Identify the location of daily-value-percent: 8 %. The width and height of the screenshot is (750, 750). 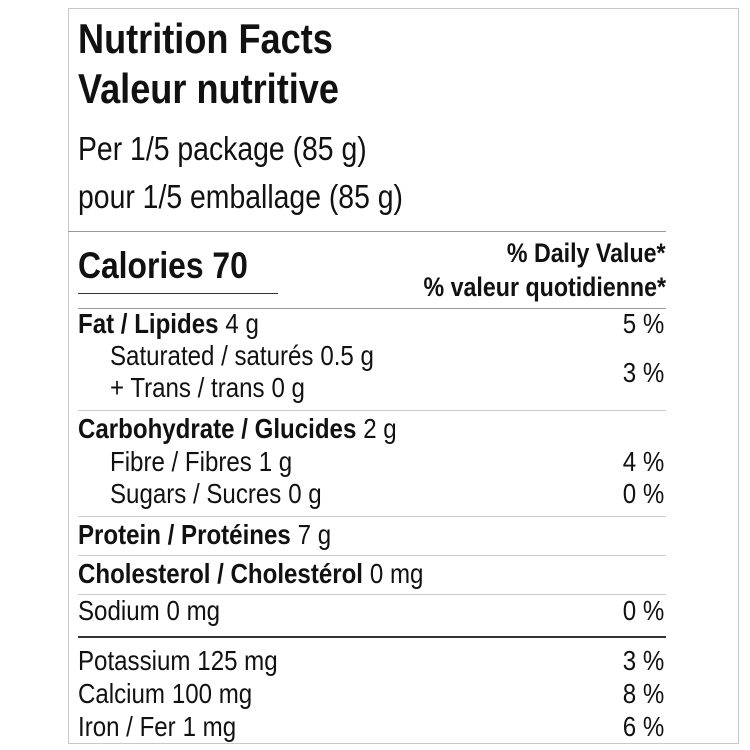
(643, 693).